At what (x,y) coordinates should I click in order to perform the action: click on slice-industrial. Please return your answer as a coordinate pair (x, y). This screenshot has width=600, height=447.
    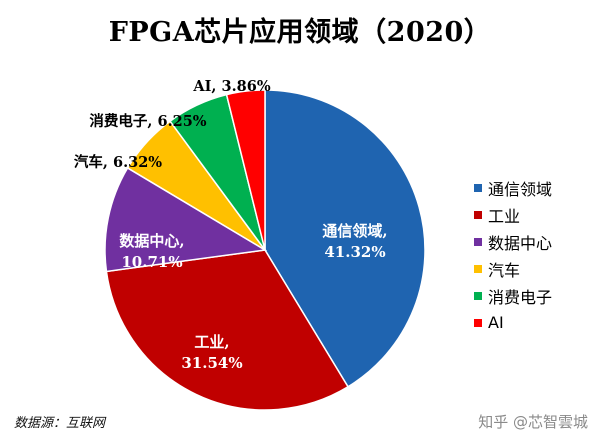
    Looking at the image, I should click on (227, 330).